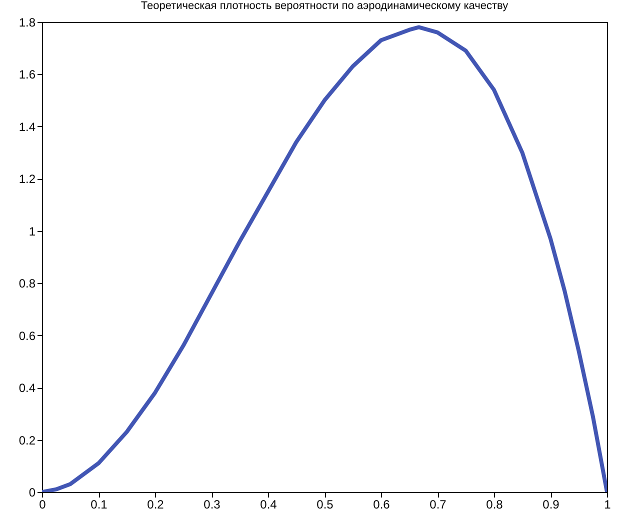 This screenshot has width=619, height=512. What do you see at coordinates (212, 505) in the screenshot?
I see `x-tick-label: 0.3` at bounding box center [212, 505].